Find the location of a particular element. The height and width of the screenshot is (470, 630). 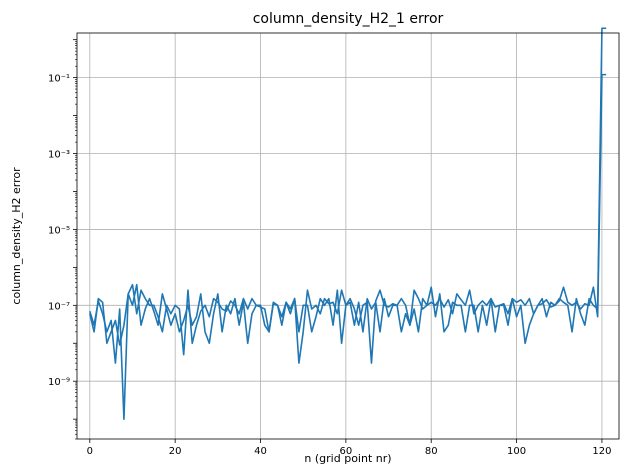

x-tick-label: 60 is located at coordinates (345, 451).